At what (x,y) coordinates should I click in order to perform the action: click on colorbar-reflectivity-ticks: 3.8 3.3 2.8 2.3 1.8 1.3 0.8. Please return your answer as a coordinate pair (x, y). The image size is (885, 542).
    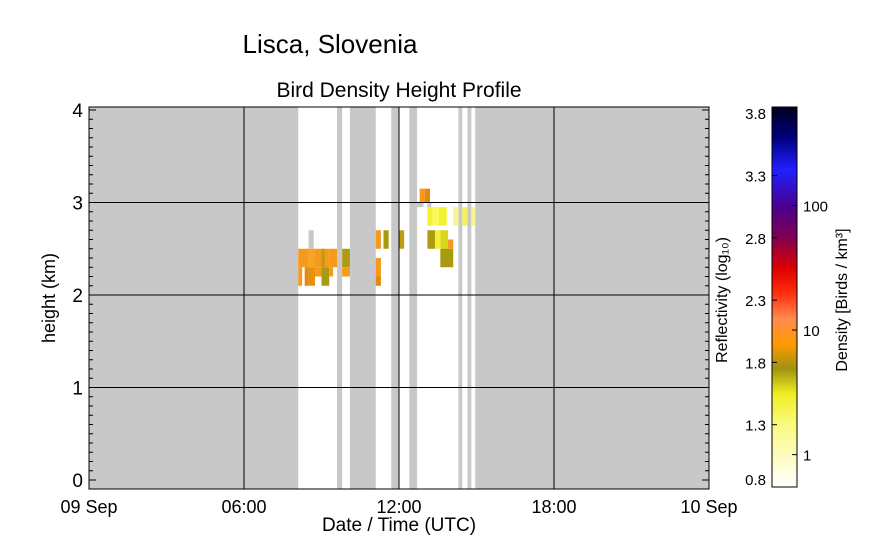
    Looking at the image, I should click on (761, 297).